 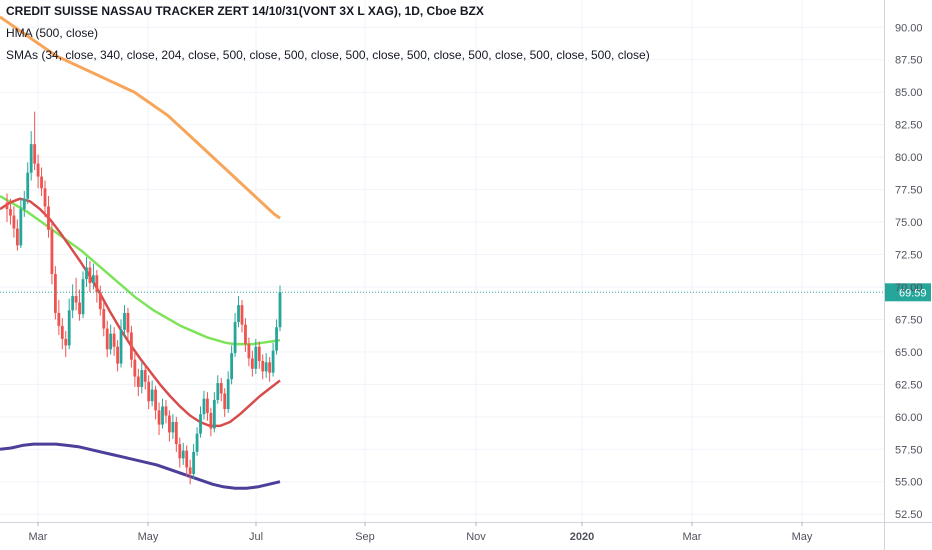 What do you see at coordinates (909, 450) in the screenshot?
I see `y-tick-label: 57.50` at bounding box center [909, 450].